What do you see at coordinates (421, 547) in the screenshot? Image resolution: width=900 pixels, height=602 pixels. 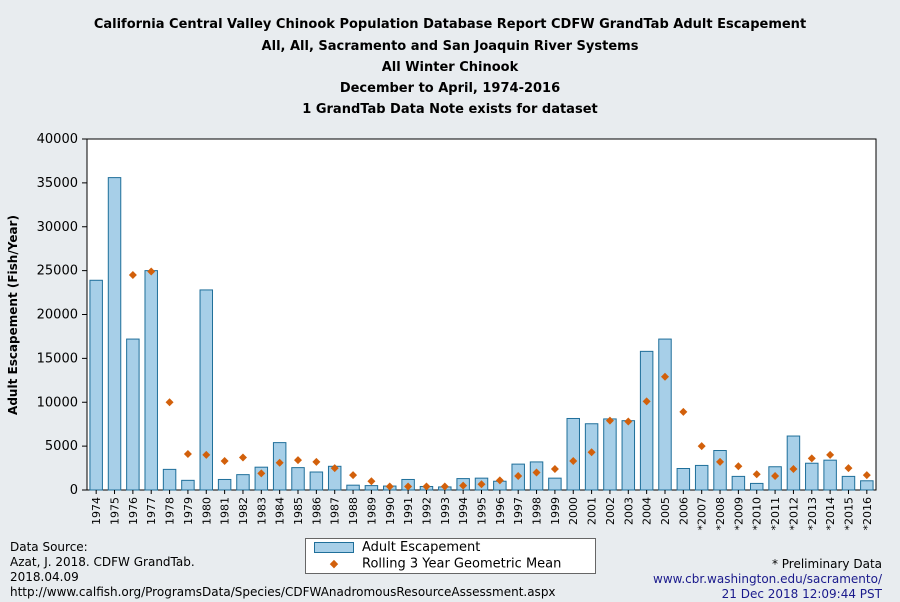 I see `legend-bar-label: Adult Escapement` at bounding box center [421, 547].